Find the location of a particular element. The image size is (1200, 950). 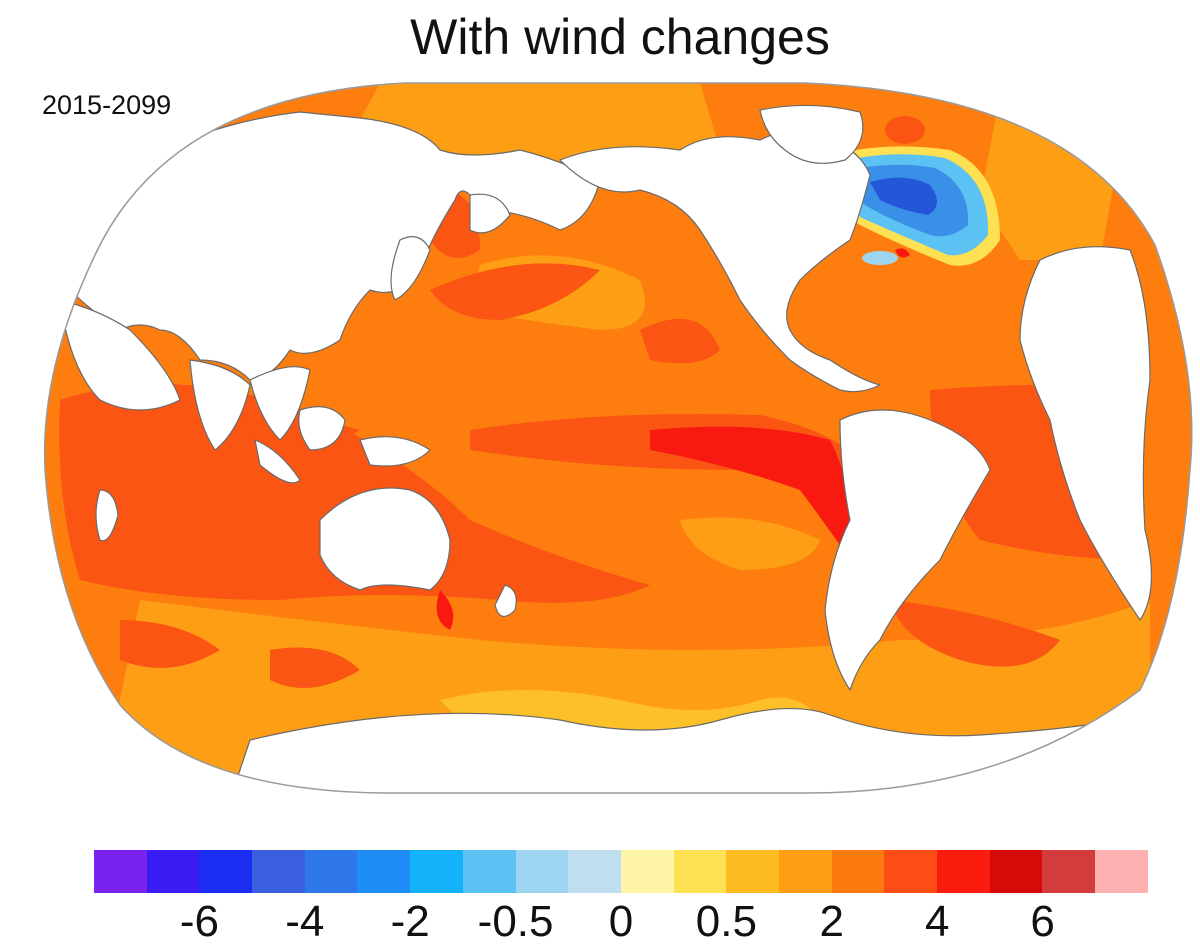

india-land is located at coordinates (220, 405).